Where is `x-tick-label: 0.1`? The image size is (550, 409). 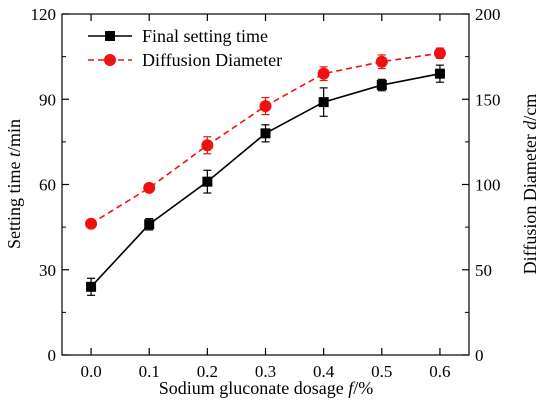 x-tick-label: 0.1 is located at coordinates (149, 371).